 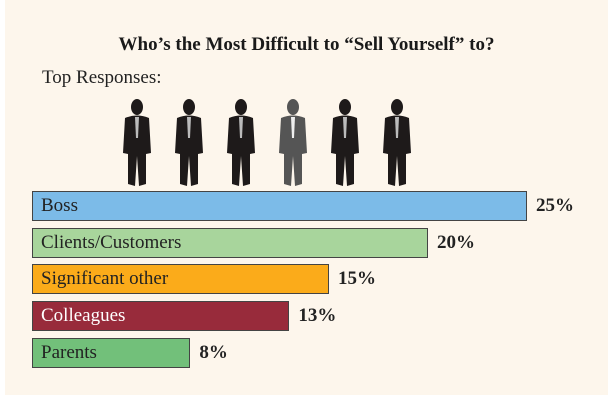 What do you see at coordinates (83, 315) in the screenshot?
I see `bar-label: Colleagues` at bounding box center [83, 315].